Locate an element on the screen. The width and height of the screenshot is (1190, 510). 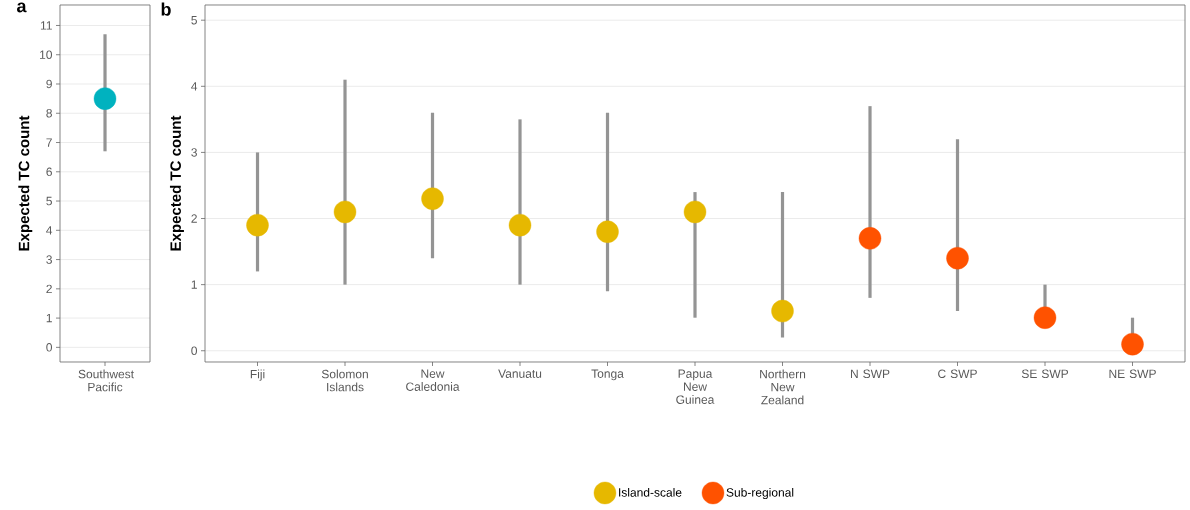
legend-label: Island-scale is located at coordinates (650, 492).